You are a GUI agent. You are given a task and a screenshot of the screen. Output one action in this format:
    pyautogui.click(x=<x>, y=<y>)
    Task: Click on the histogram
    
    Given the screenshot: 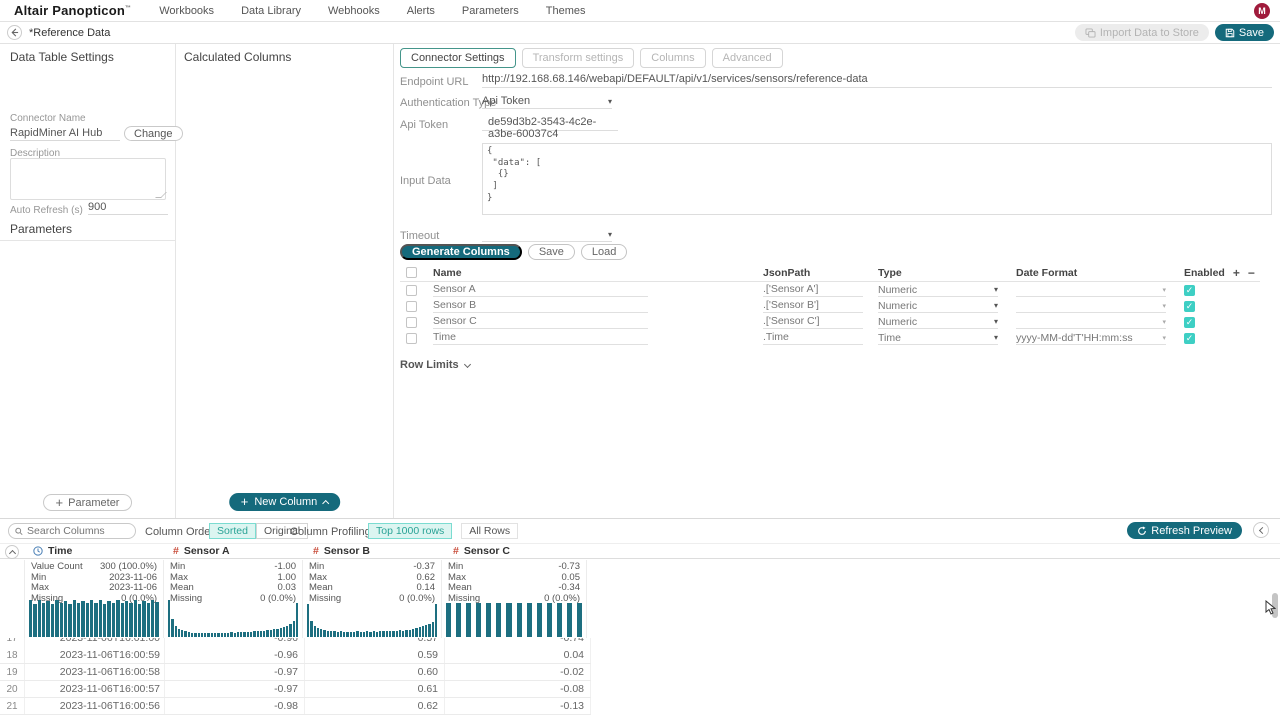 What is the action you would take?
    pyautogui.click(x=514, y=618)
    